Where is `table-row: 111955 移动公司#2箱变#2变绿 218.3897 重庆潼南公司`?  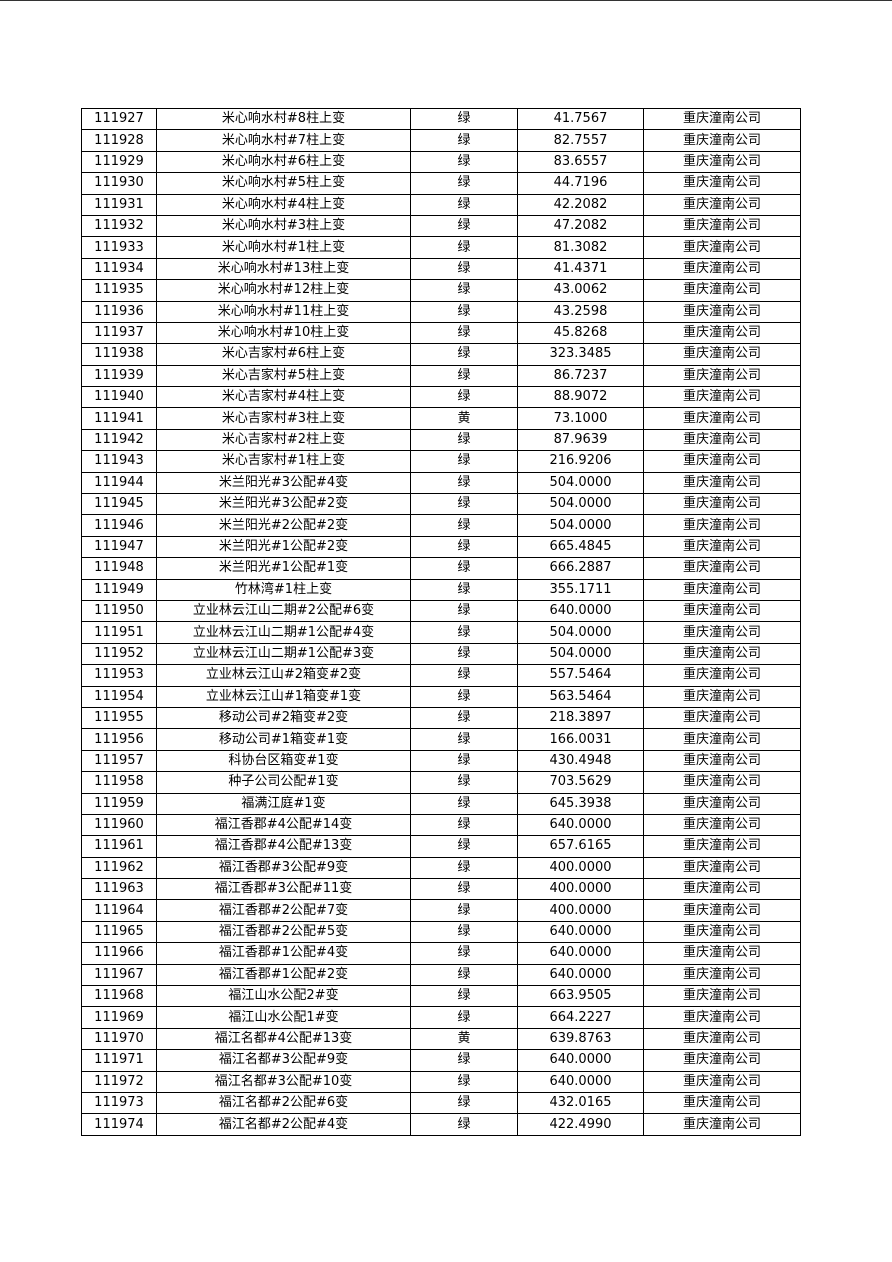
table-row: 111955 移动公司#2箱变#2变绿 218.3897 重庆潼南公司 is located at coordinates (441, 718).